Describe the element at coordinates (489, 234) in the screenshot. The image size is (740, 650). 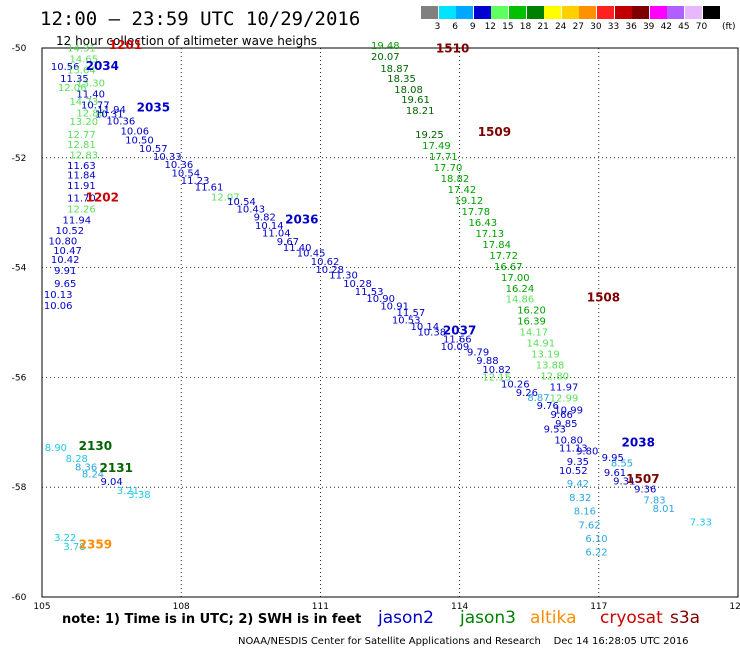
I see `wave-height-value: 17.13` at that location.